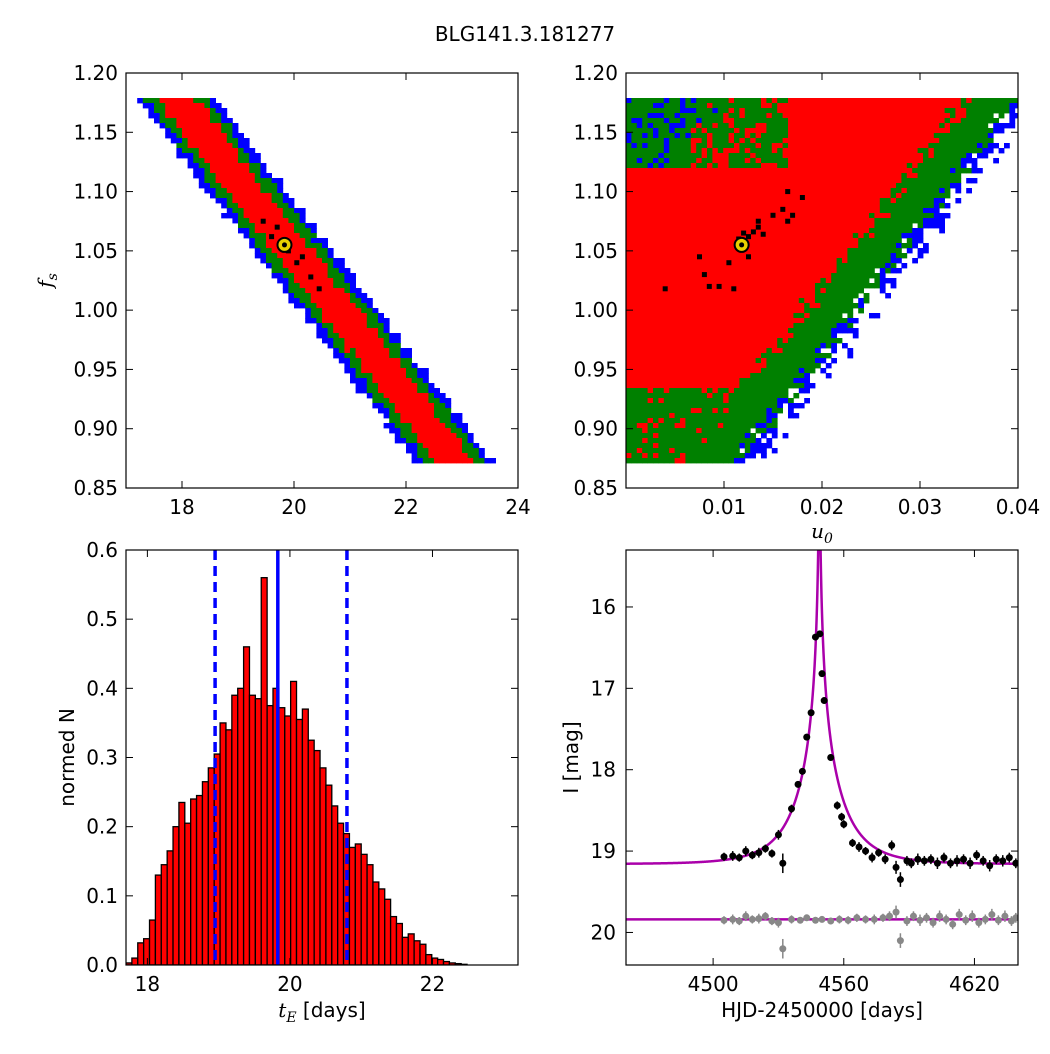 Image resolution: width=1050 pixels, height=1054 pixels. I want to click on best-sample-point, so click(719, 286).